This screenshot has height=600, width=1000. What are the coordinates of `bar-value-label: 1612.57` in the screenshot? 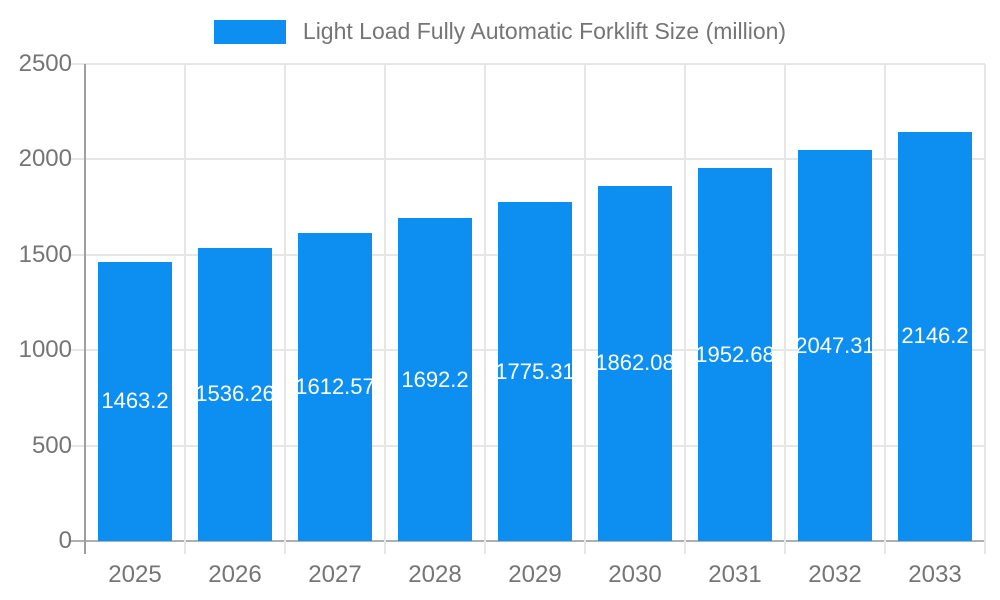 It's located at (335, 387).